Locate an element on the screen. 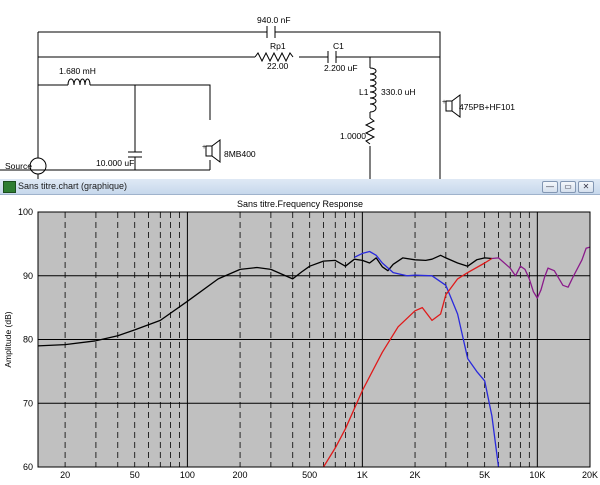  y-tick-label: 80 is located at coordinates (28, 340).